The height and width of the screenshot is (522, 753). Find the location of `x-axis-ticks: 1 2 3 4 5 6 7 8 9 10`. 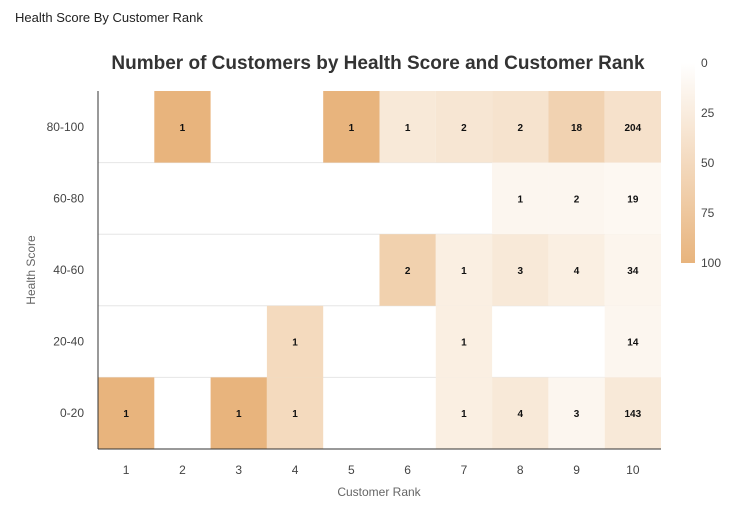

x-axis-ticks: 1 2 3 4 5 6 7 8 9 10 is located at coordinates (381, 470).